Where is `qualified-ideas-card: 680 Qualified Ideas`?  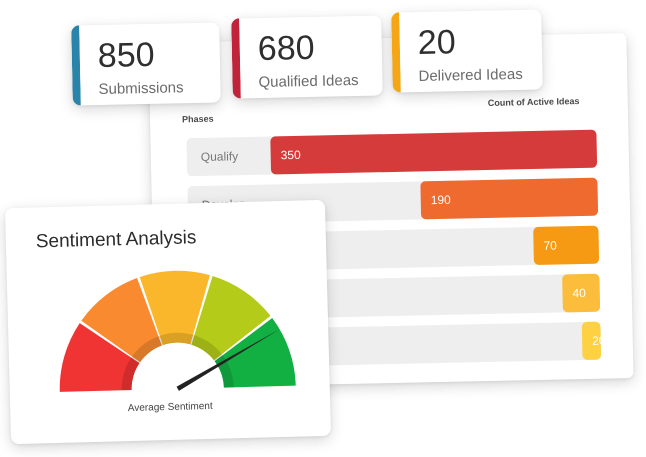
qualified-ideas-card: 680 Qualified Ideas is located at coordinates (307, 57).